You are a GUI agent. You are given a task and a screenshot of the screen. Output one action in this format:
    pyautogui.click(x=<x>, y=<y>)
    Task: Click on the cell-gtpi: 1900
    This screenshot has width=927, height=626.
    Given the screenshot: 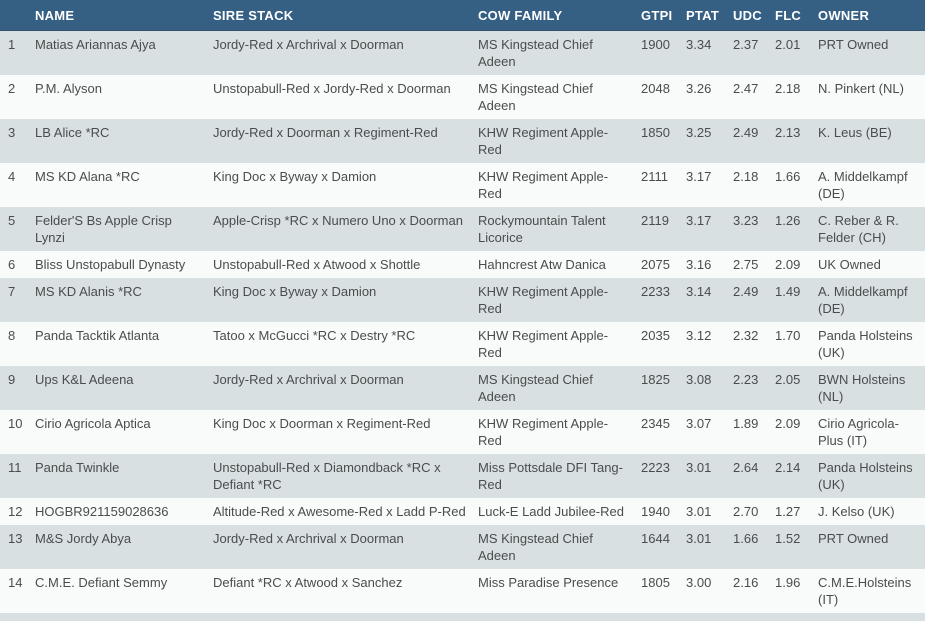 What is the action you would take?
    pyautogui.click(x=663, y=52)
    